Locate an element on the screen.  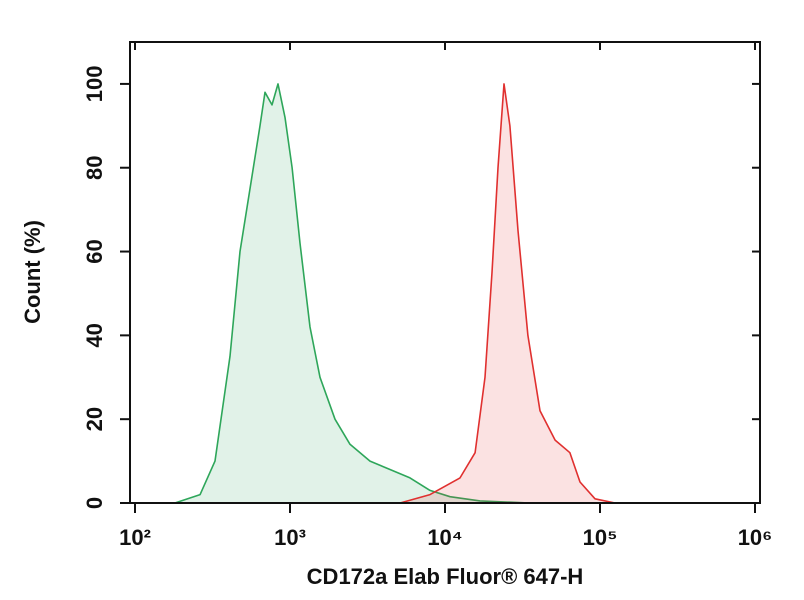
x-axis-title: CD172a Elab Fluor® 647-H is located at coordinates (445, 576).